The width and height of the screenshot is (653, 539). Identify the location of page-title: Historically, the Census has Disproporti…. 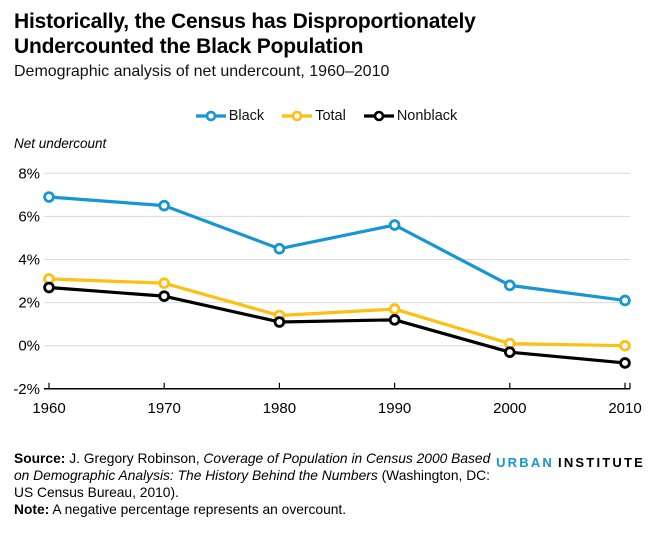
(326, 34).